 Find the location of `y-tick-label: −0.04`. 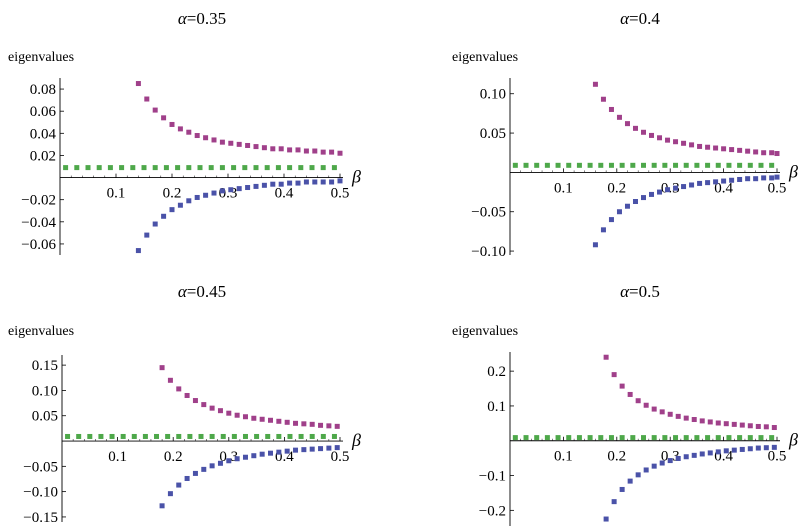

y-tick-label: −0.04 is located at coordinates (38, 223).